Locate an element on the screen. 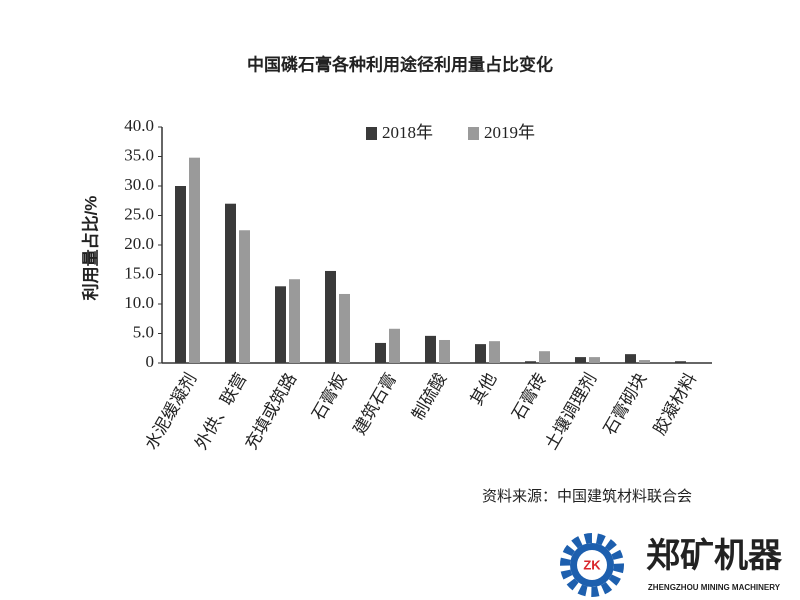 Image resolution: width=800 pixels, height=600 pixels. x-tick-label: 建筑石膏 is located at coordinates (374, 403).